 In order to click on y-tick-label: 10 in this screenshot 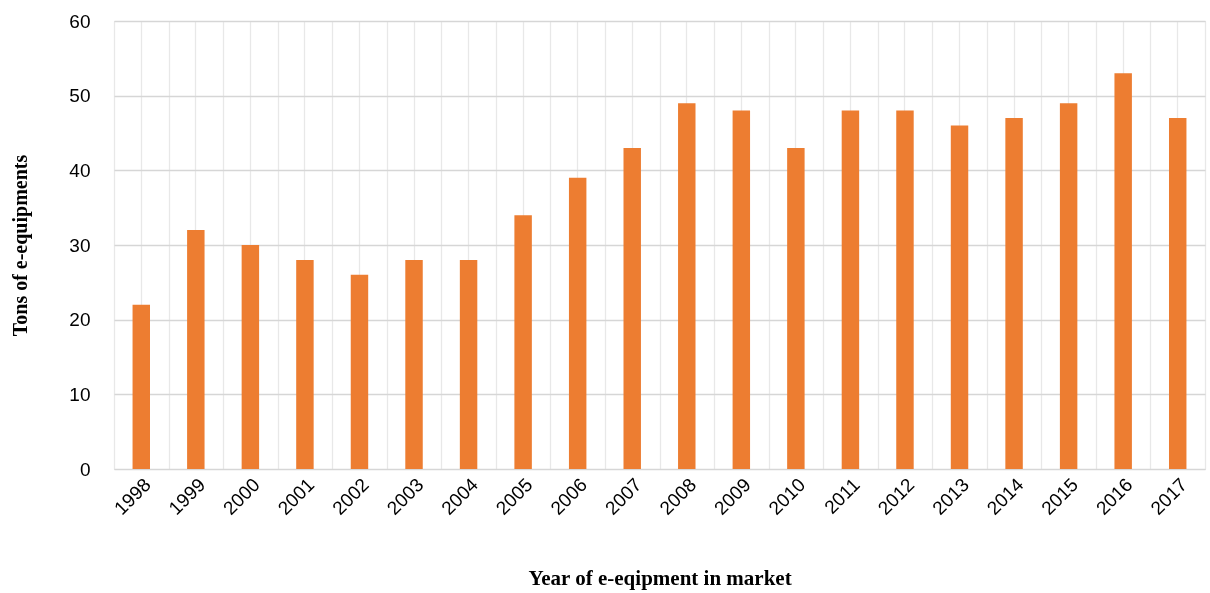, I will do `click(80, 394)`.